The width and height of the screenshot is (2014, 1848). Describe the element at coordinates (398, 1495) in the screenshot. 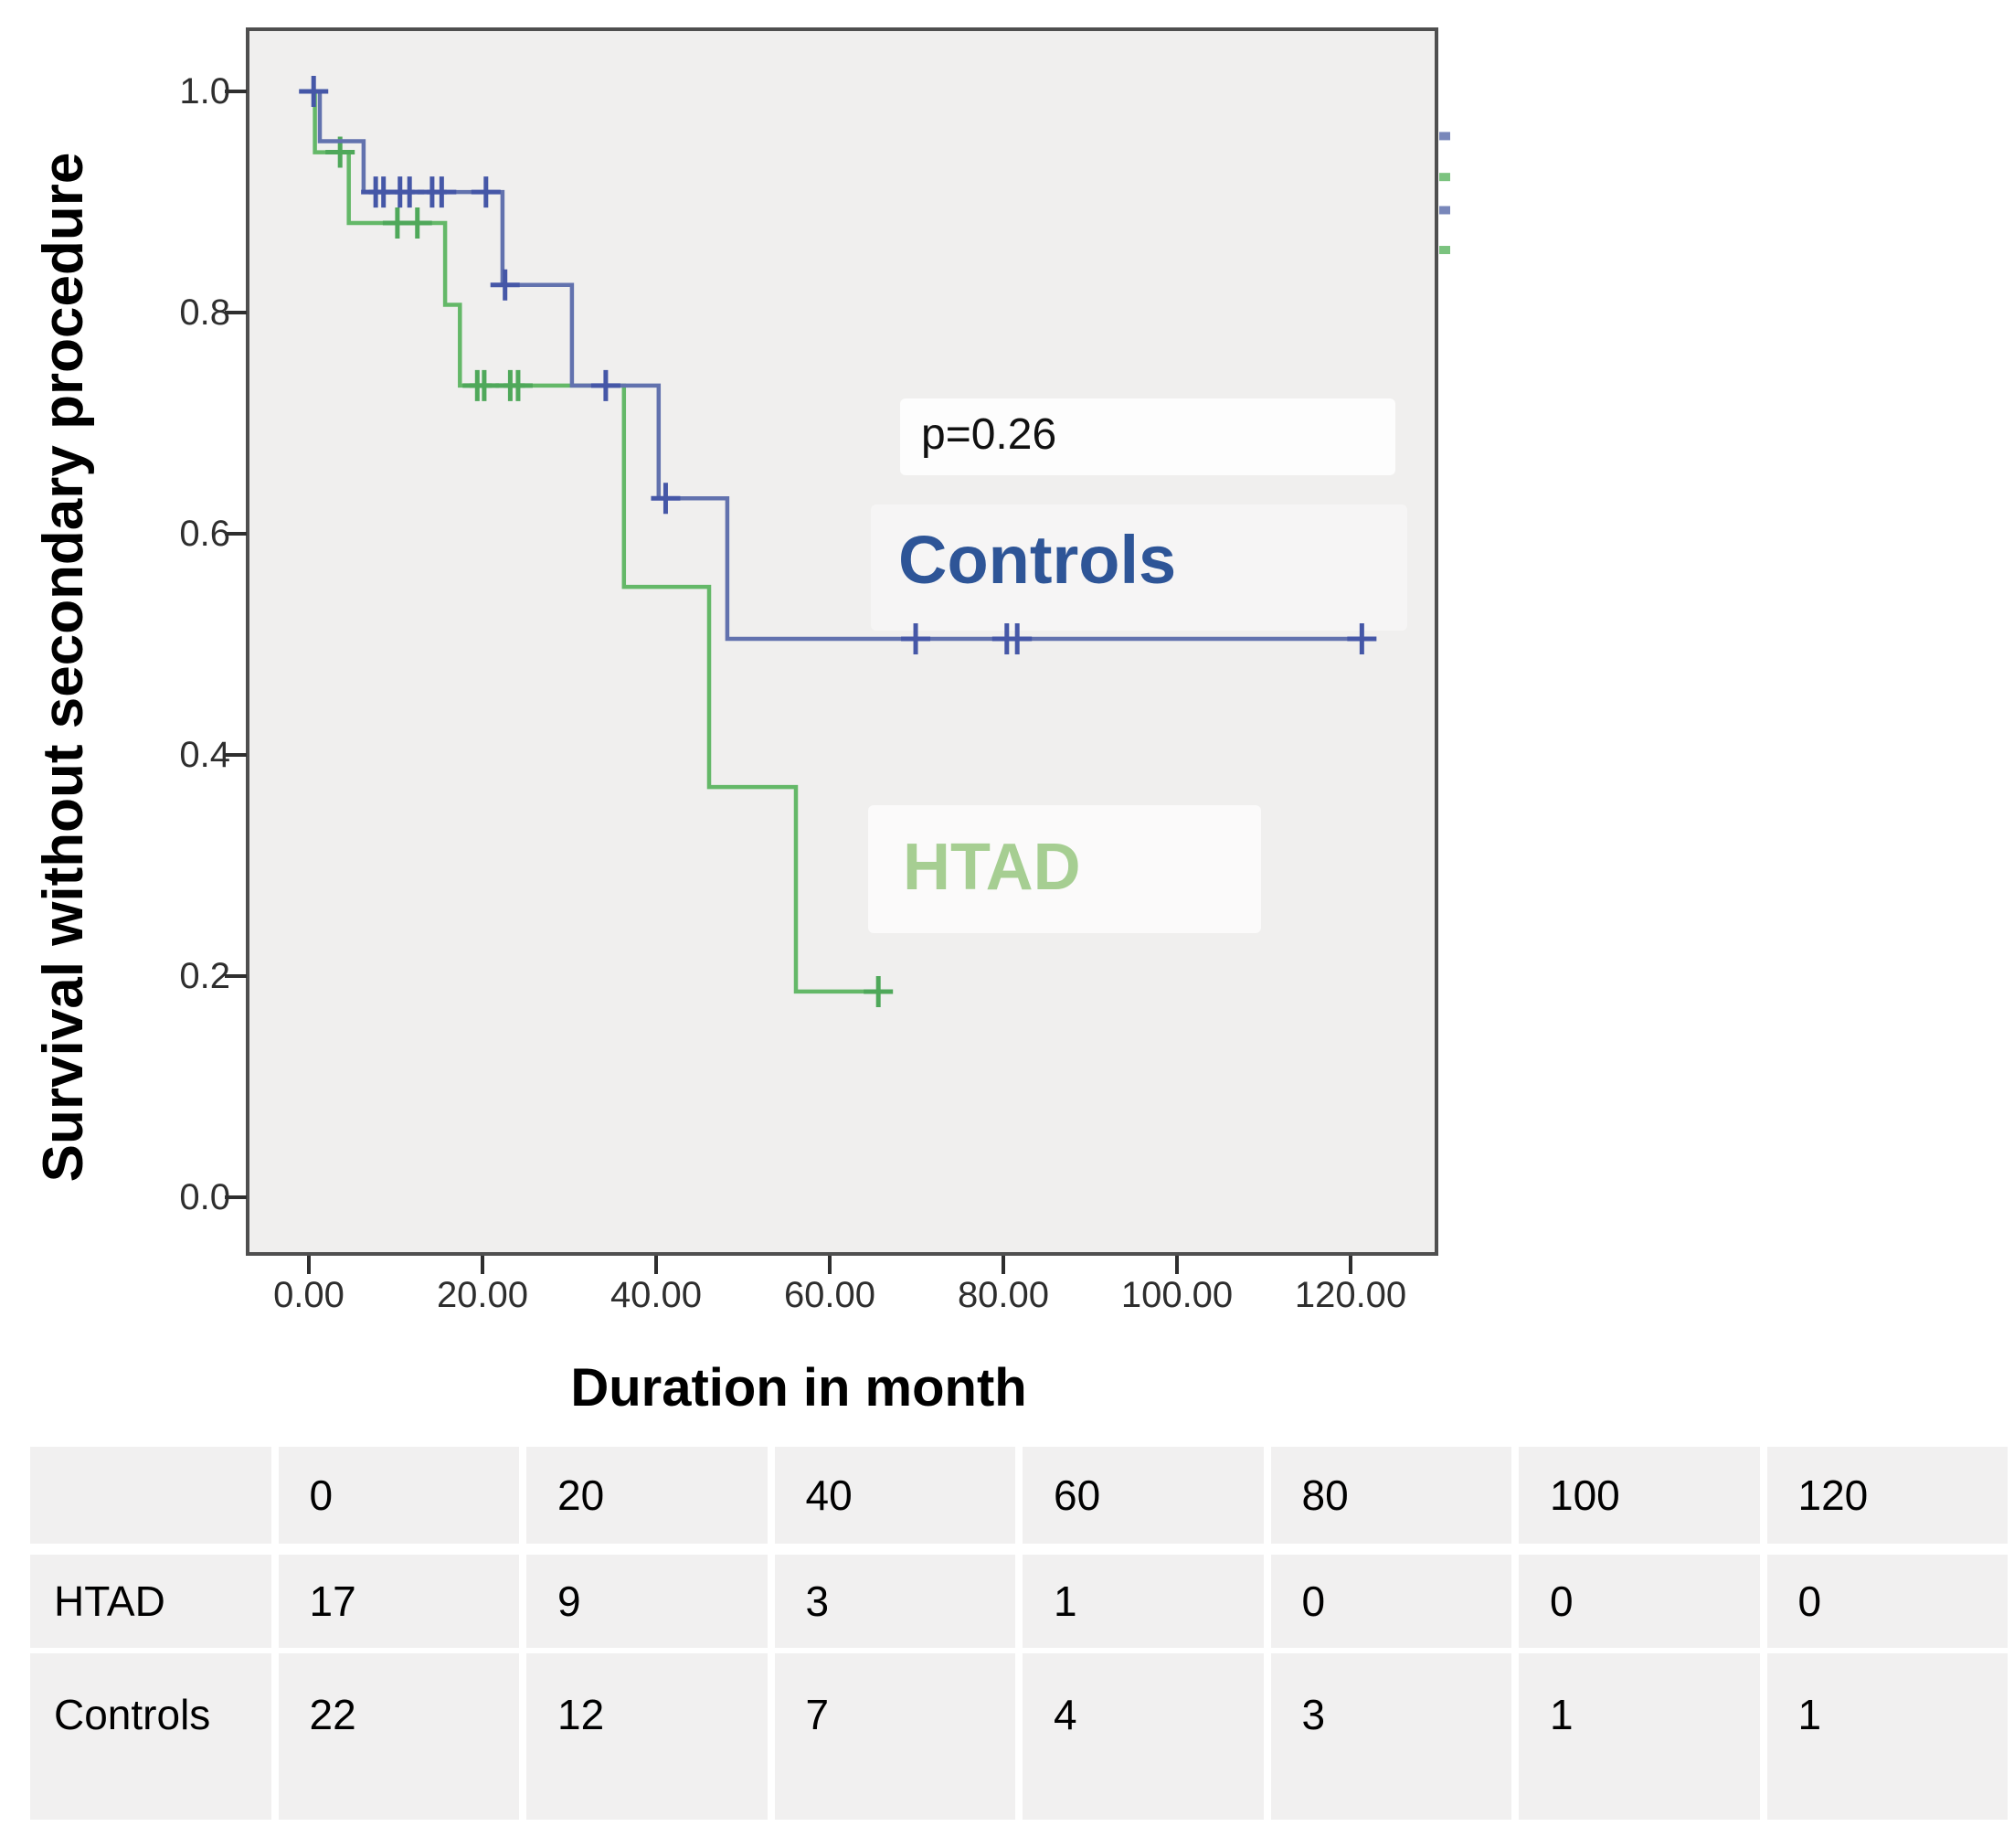

I see `risk-table-time-header: 0` at that location.